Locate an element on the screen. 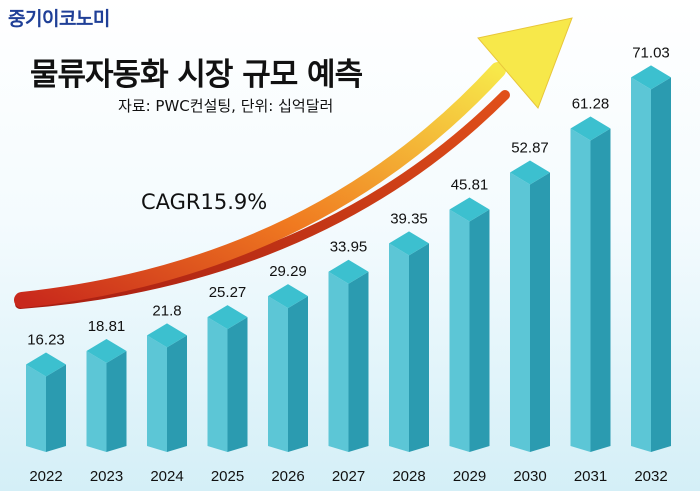 The height and width of the screenshot is (491, 700). x-tick-label: 2032 is located at coordinates (650, 476).